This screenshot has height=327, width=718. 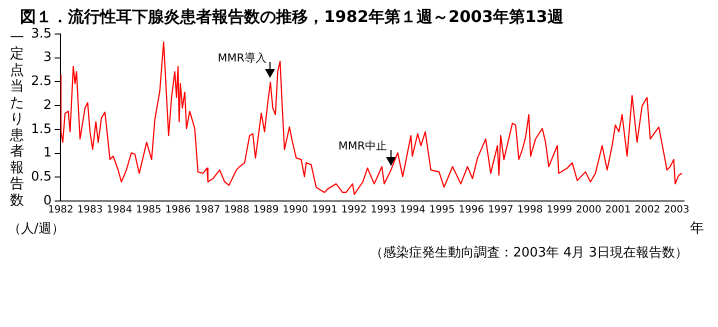 What do you see at coordinates (47, 105) in the screenshot?
I see `y-tick-label: 2` at bounding box center [47, 105].